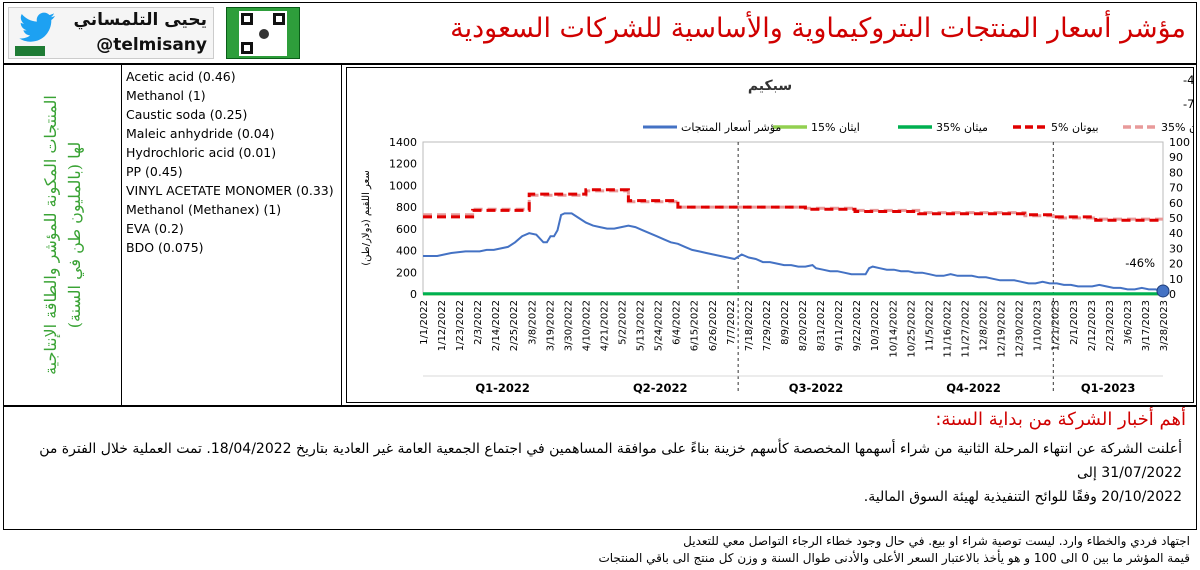 The width and height of the screenshot is (1200, 570). Describe the element at coordinates (187, 114) in the screenshot. I see `product-item: Caustic soda (0.25)` at that location.